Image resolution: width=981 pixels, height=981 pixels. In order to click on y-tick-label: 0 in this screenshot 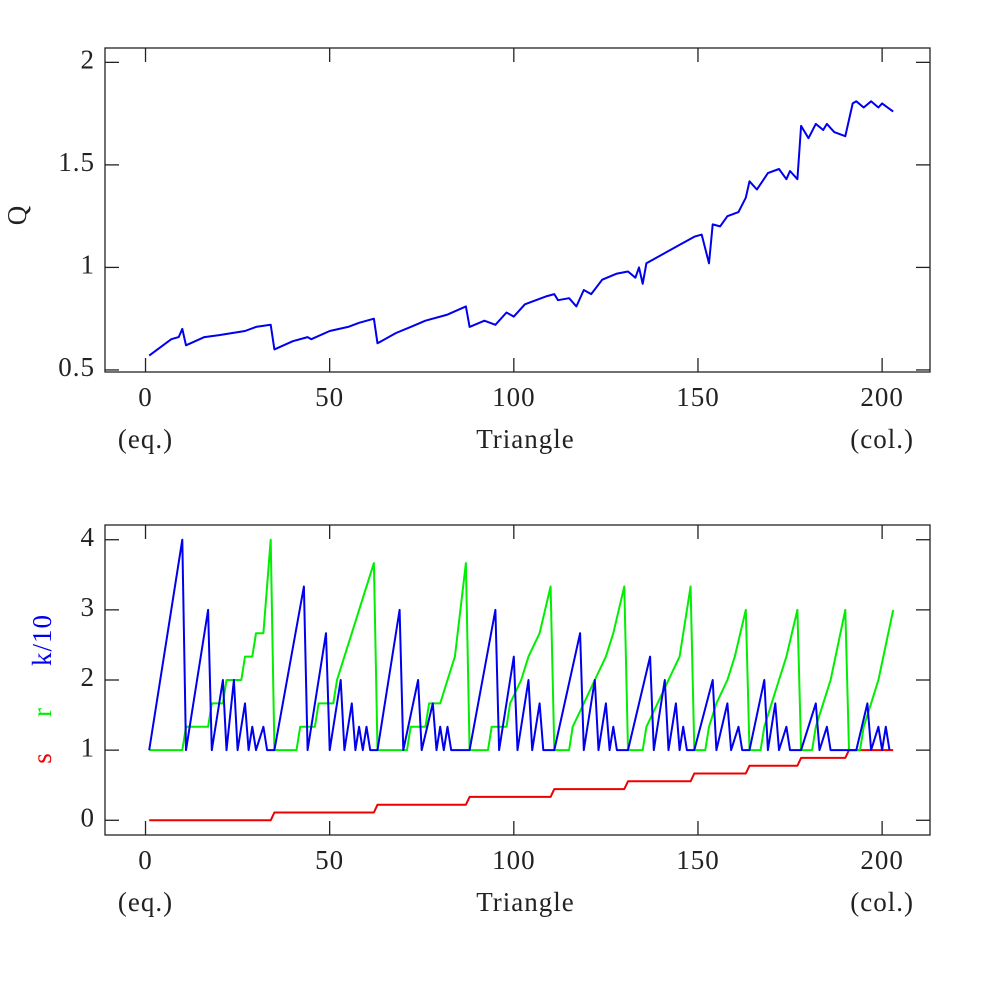, I will do `click(88, 817)`.